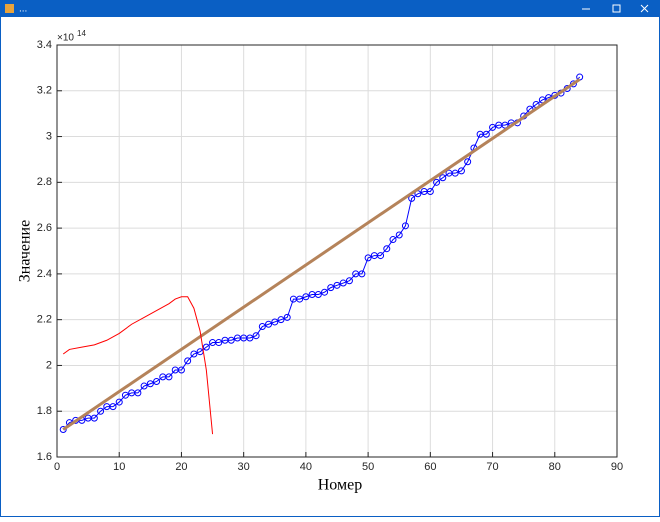  Describe the element at coordinates (44, 320) in the screenshot. I see `y-tick-label: 2.2` at that location.